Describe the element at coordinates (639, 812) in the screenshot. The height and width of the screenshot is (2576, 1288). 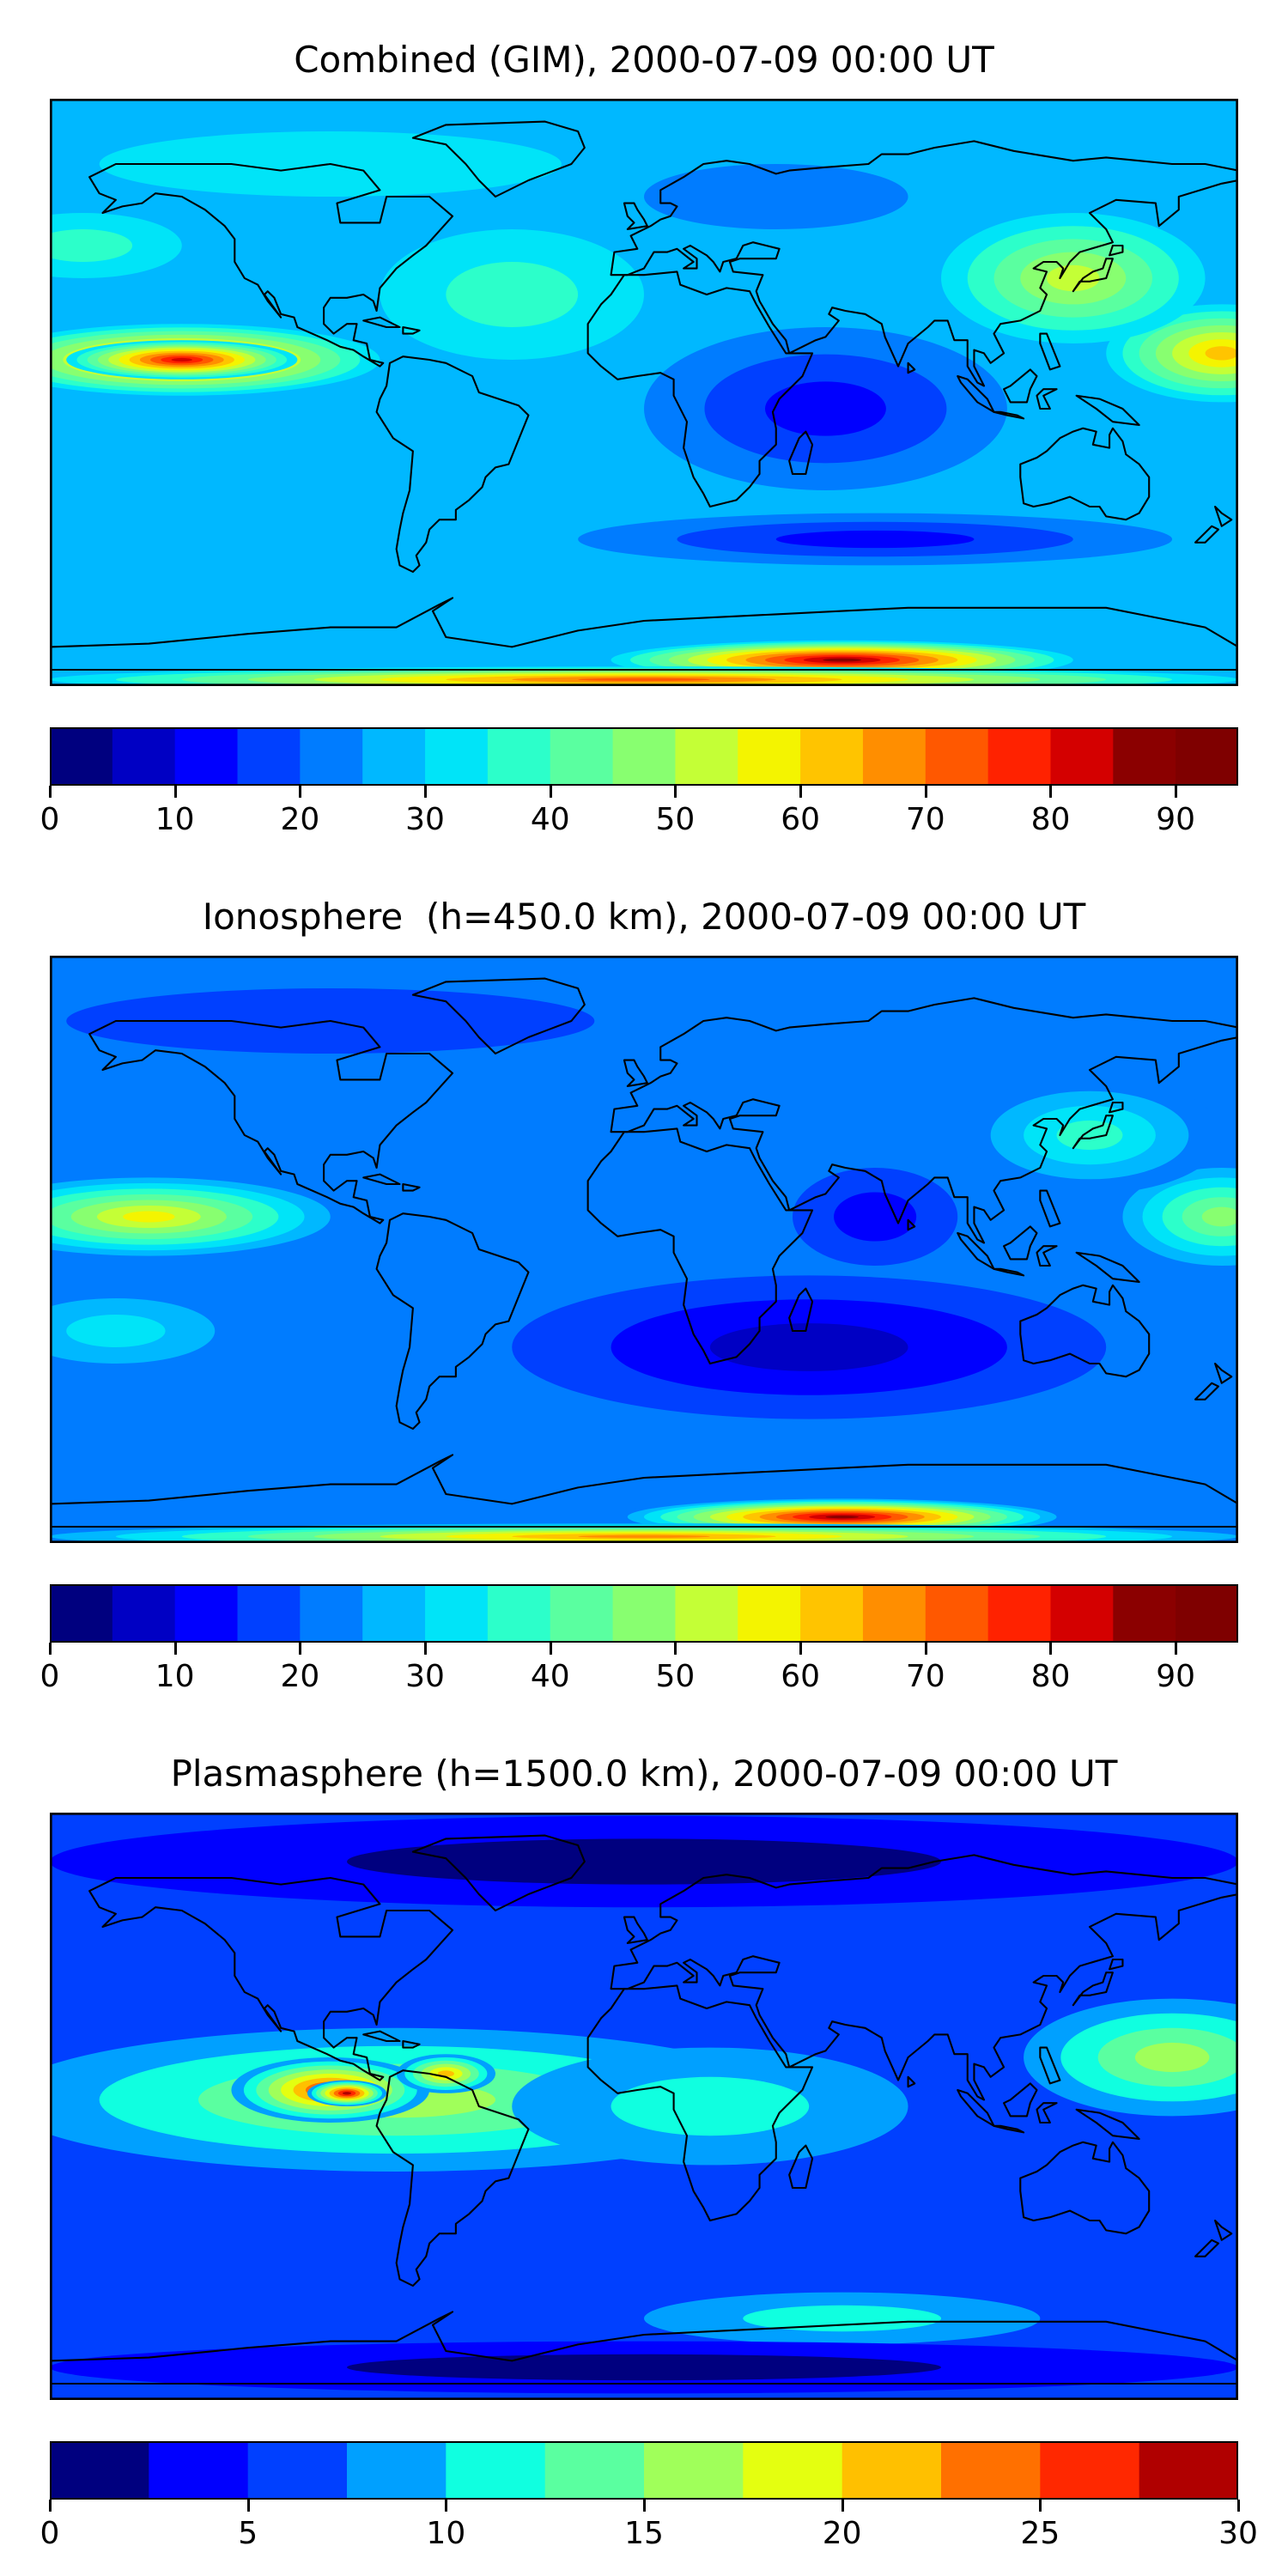
I see `colorbar-ticks-combined: 0 10 20 30 40 50 60 70 80 90` at that location.